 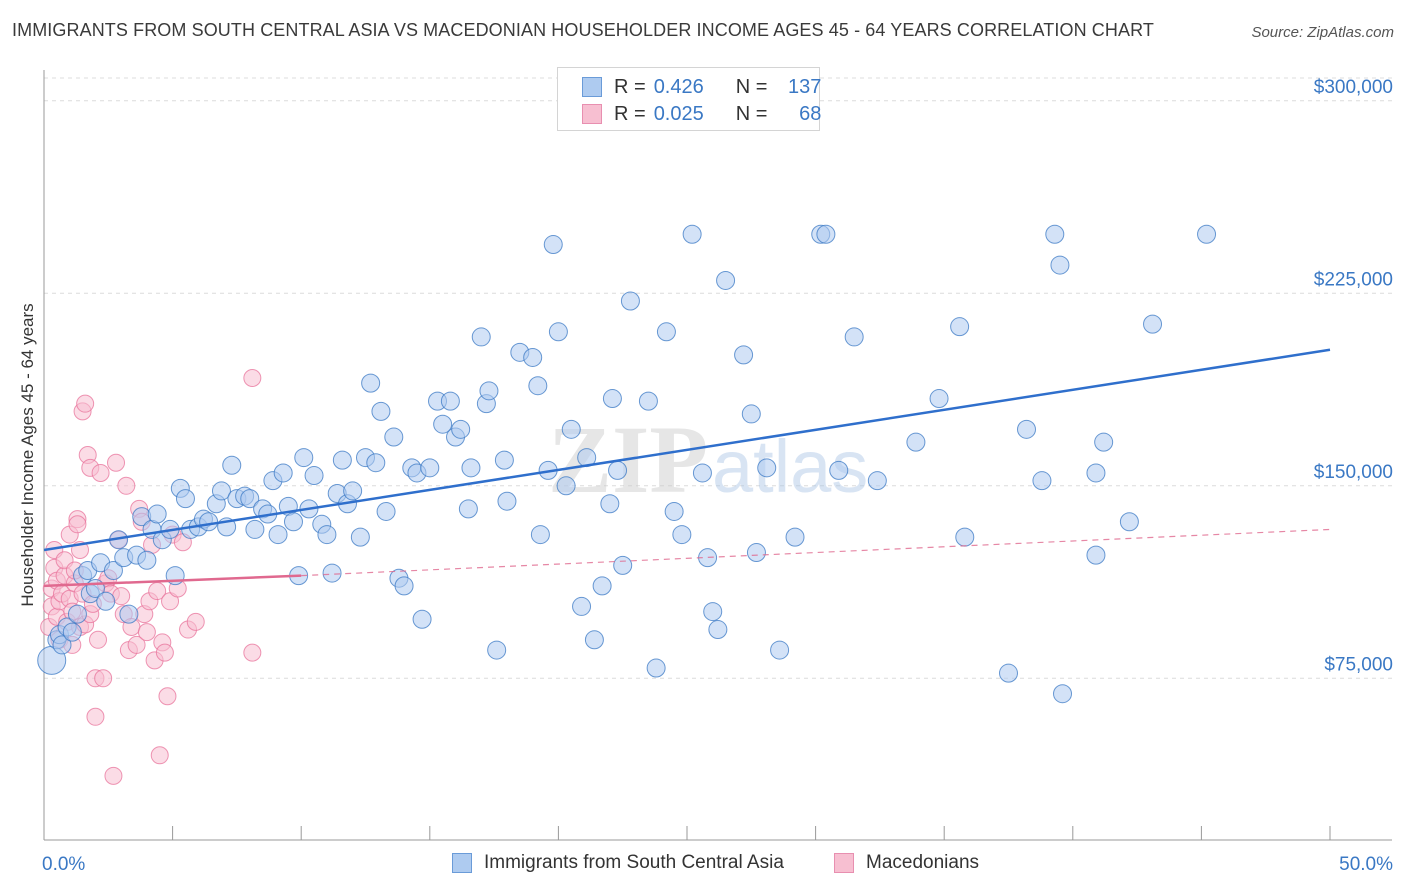 I want to click on source-label: Source: ZipAtlas.com, so click(x=1322, y=32).